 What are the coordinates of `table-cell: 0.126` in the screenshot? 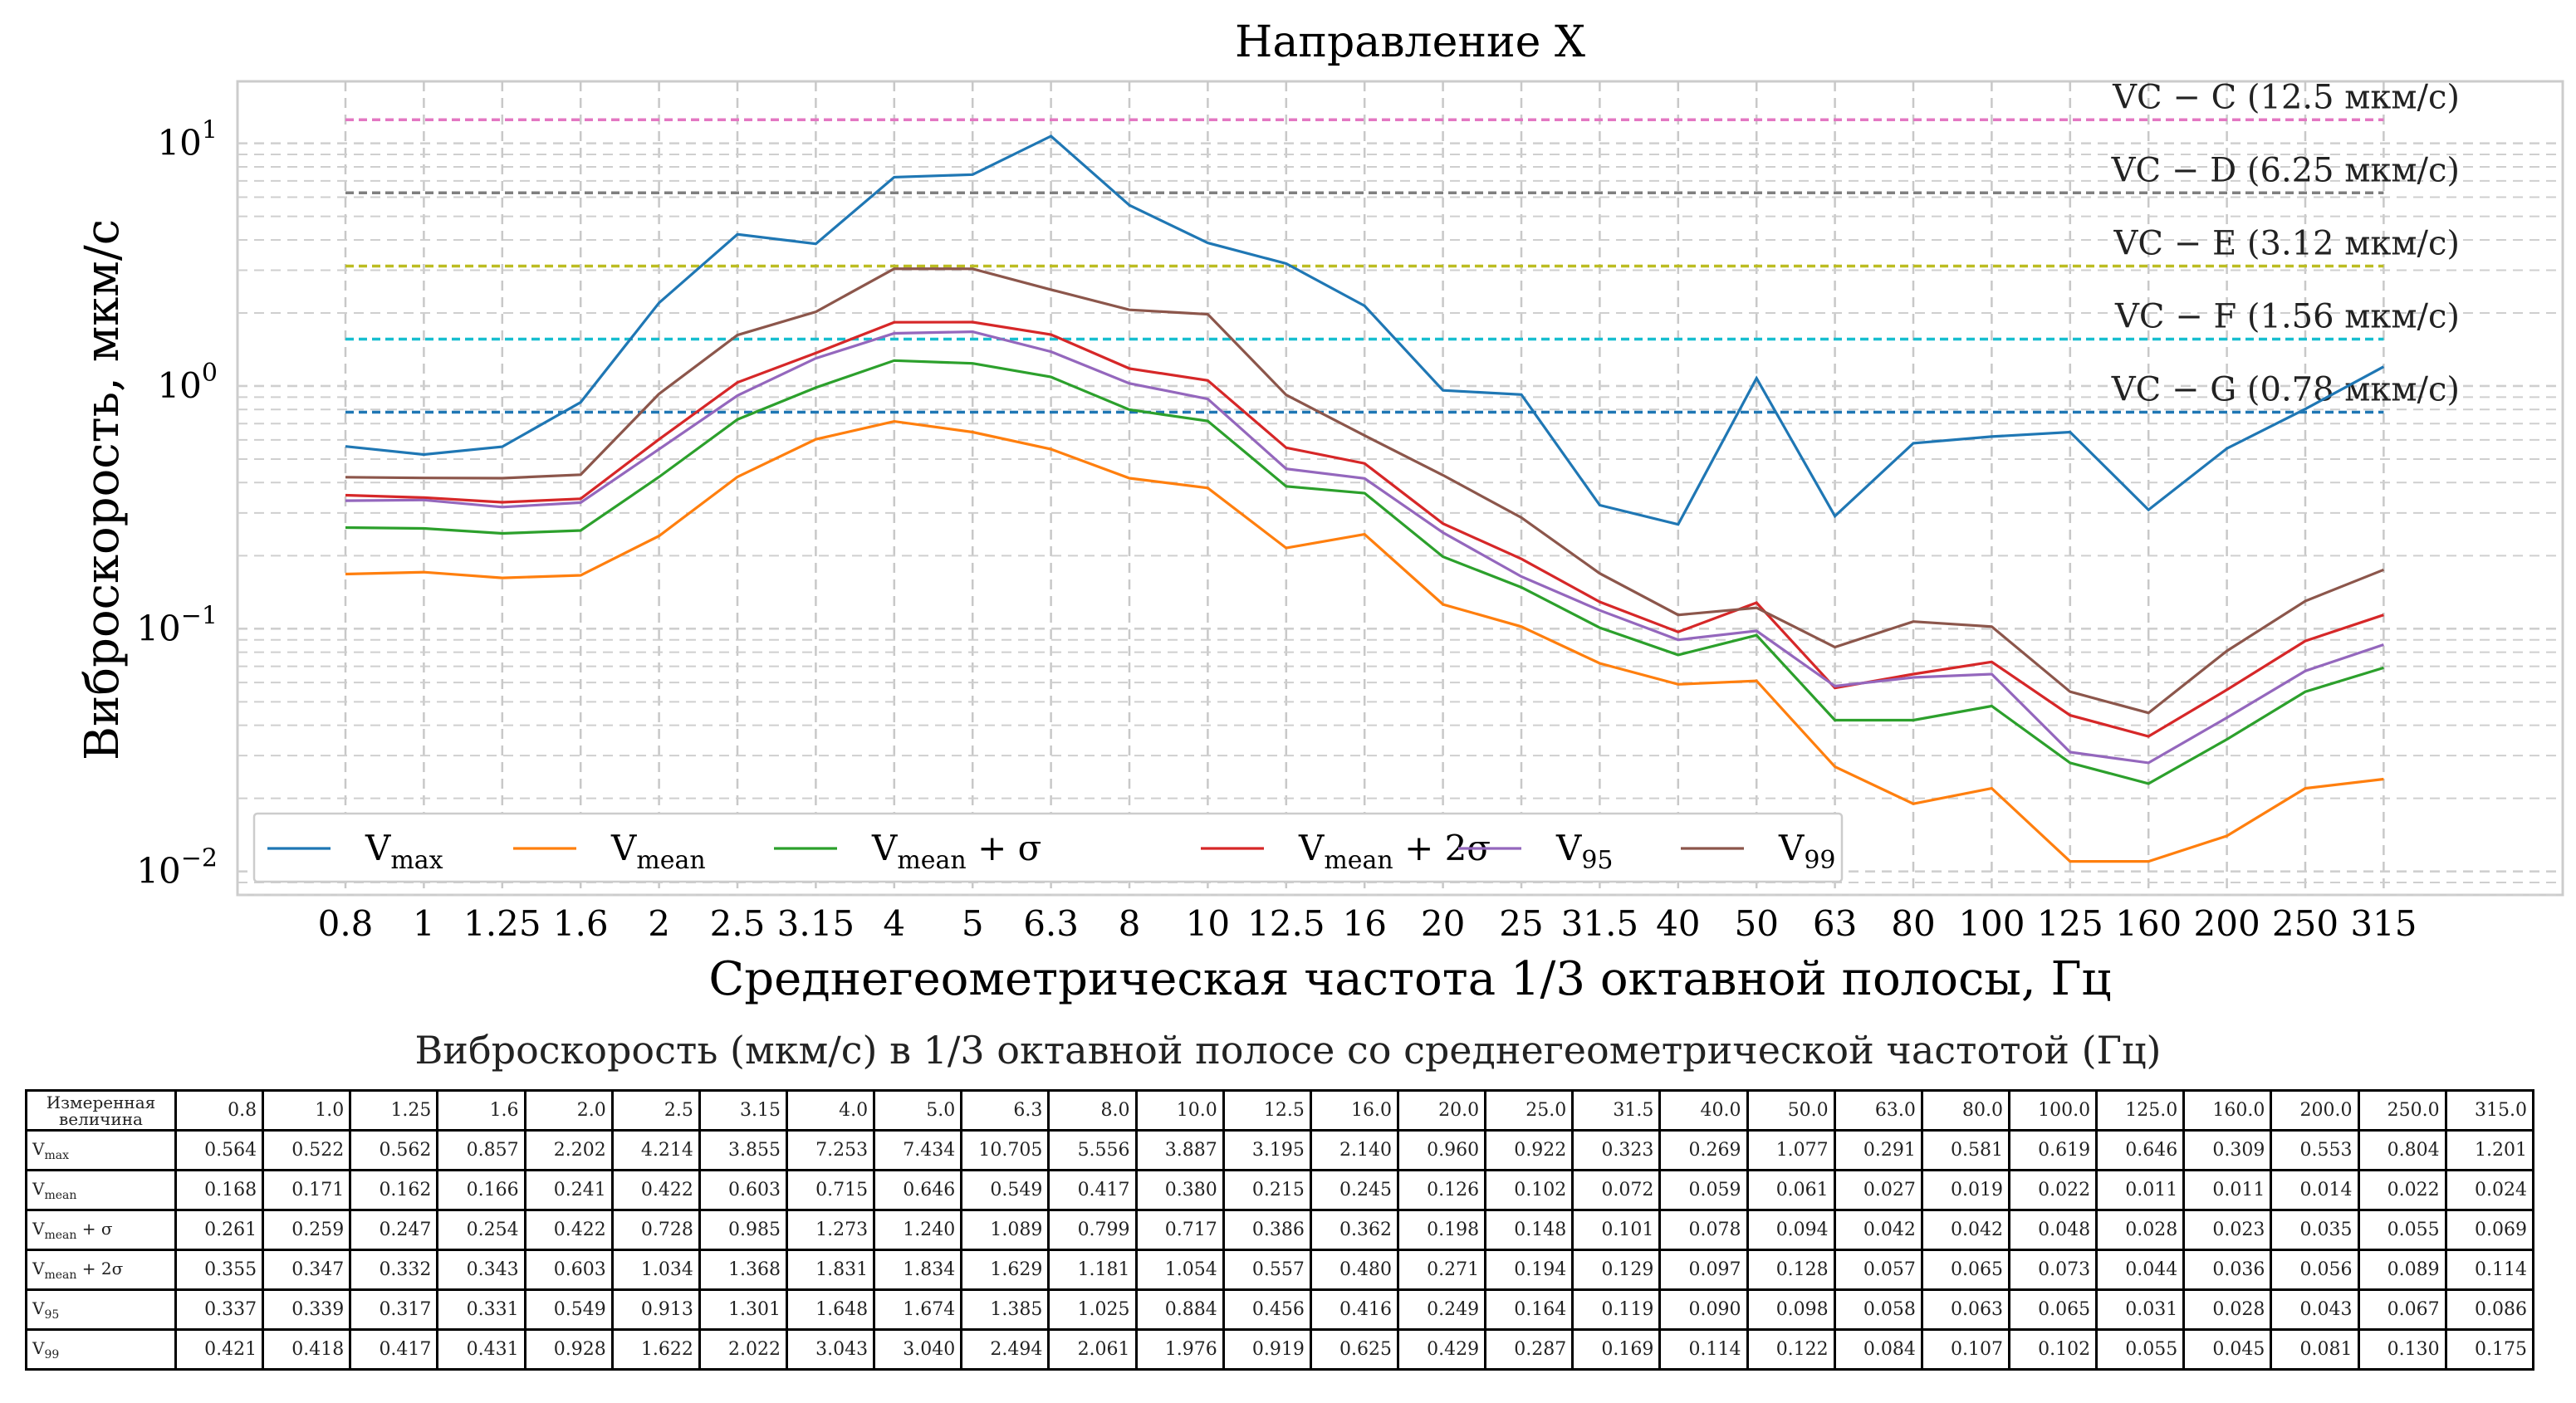 It's located at (1441, 1190).